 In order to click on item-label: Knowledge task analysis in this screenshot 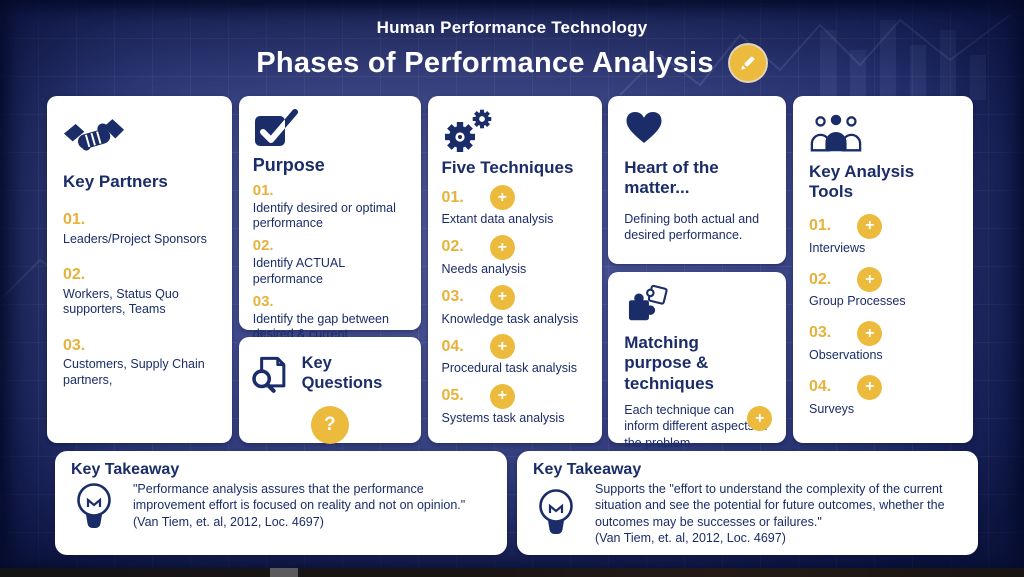, I will do `click(510, 318)`.